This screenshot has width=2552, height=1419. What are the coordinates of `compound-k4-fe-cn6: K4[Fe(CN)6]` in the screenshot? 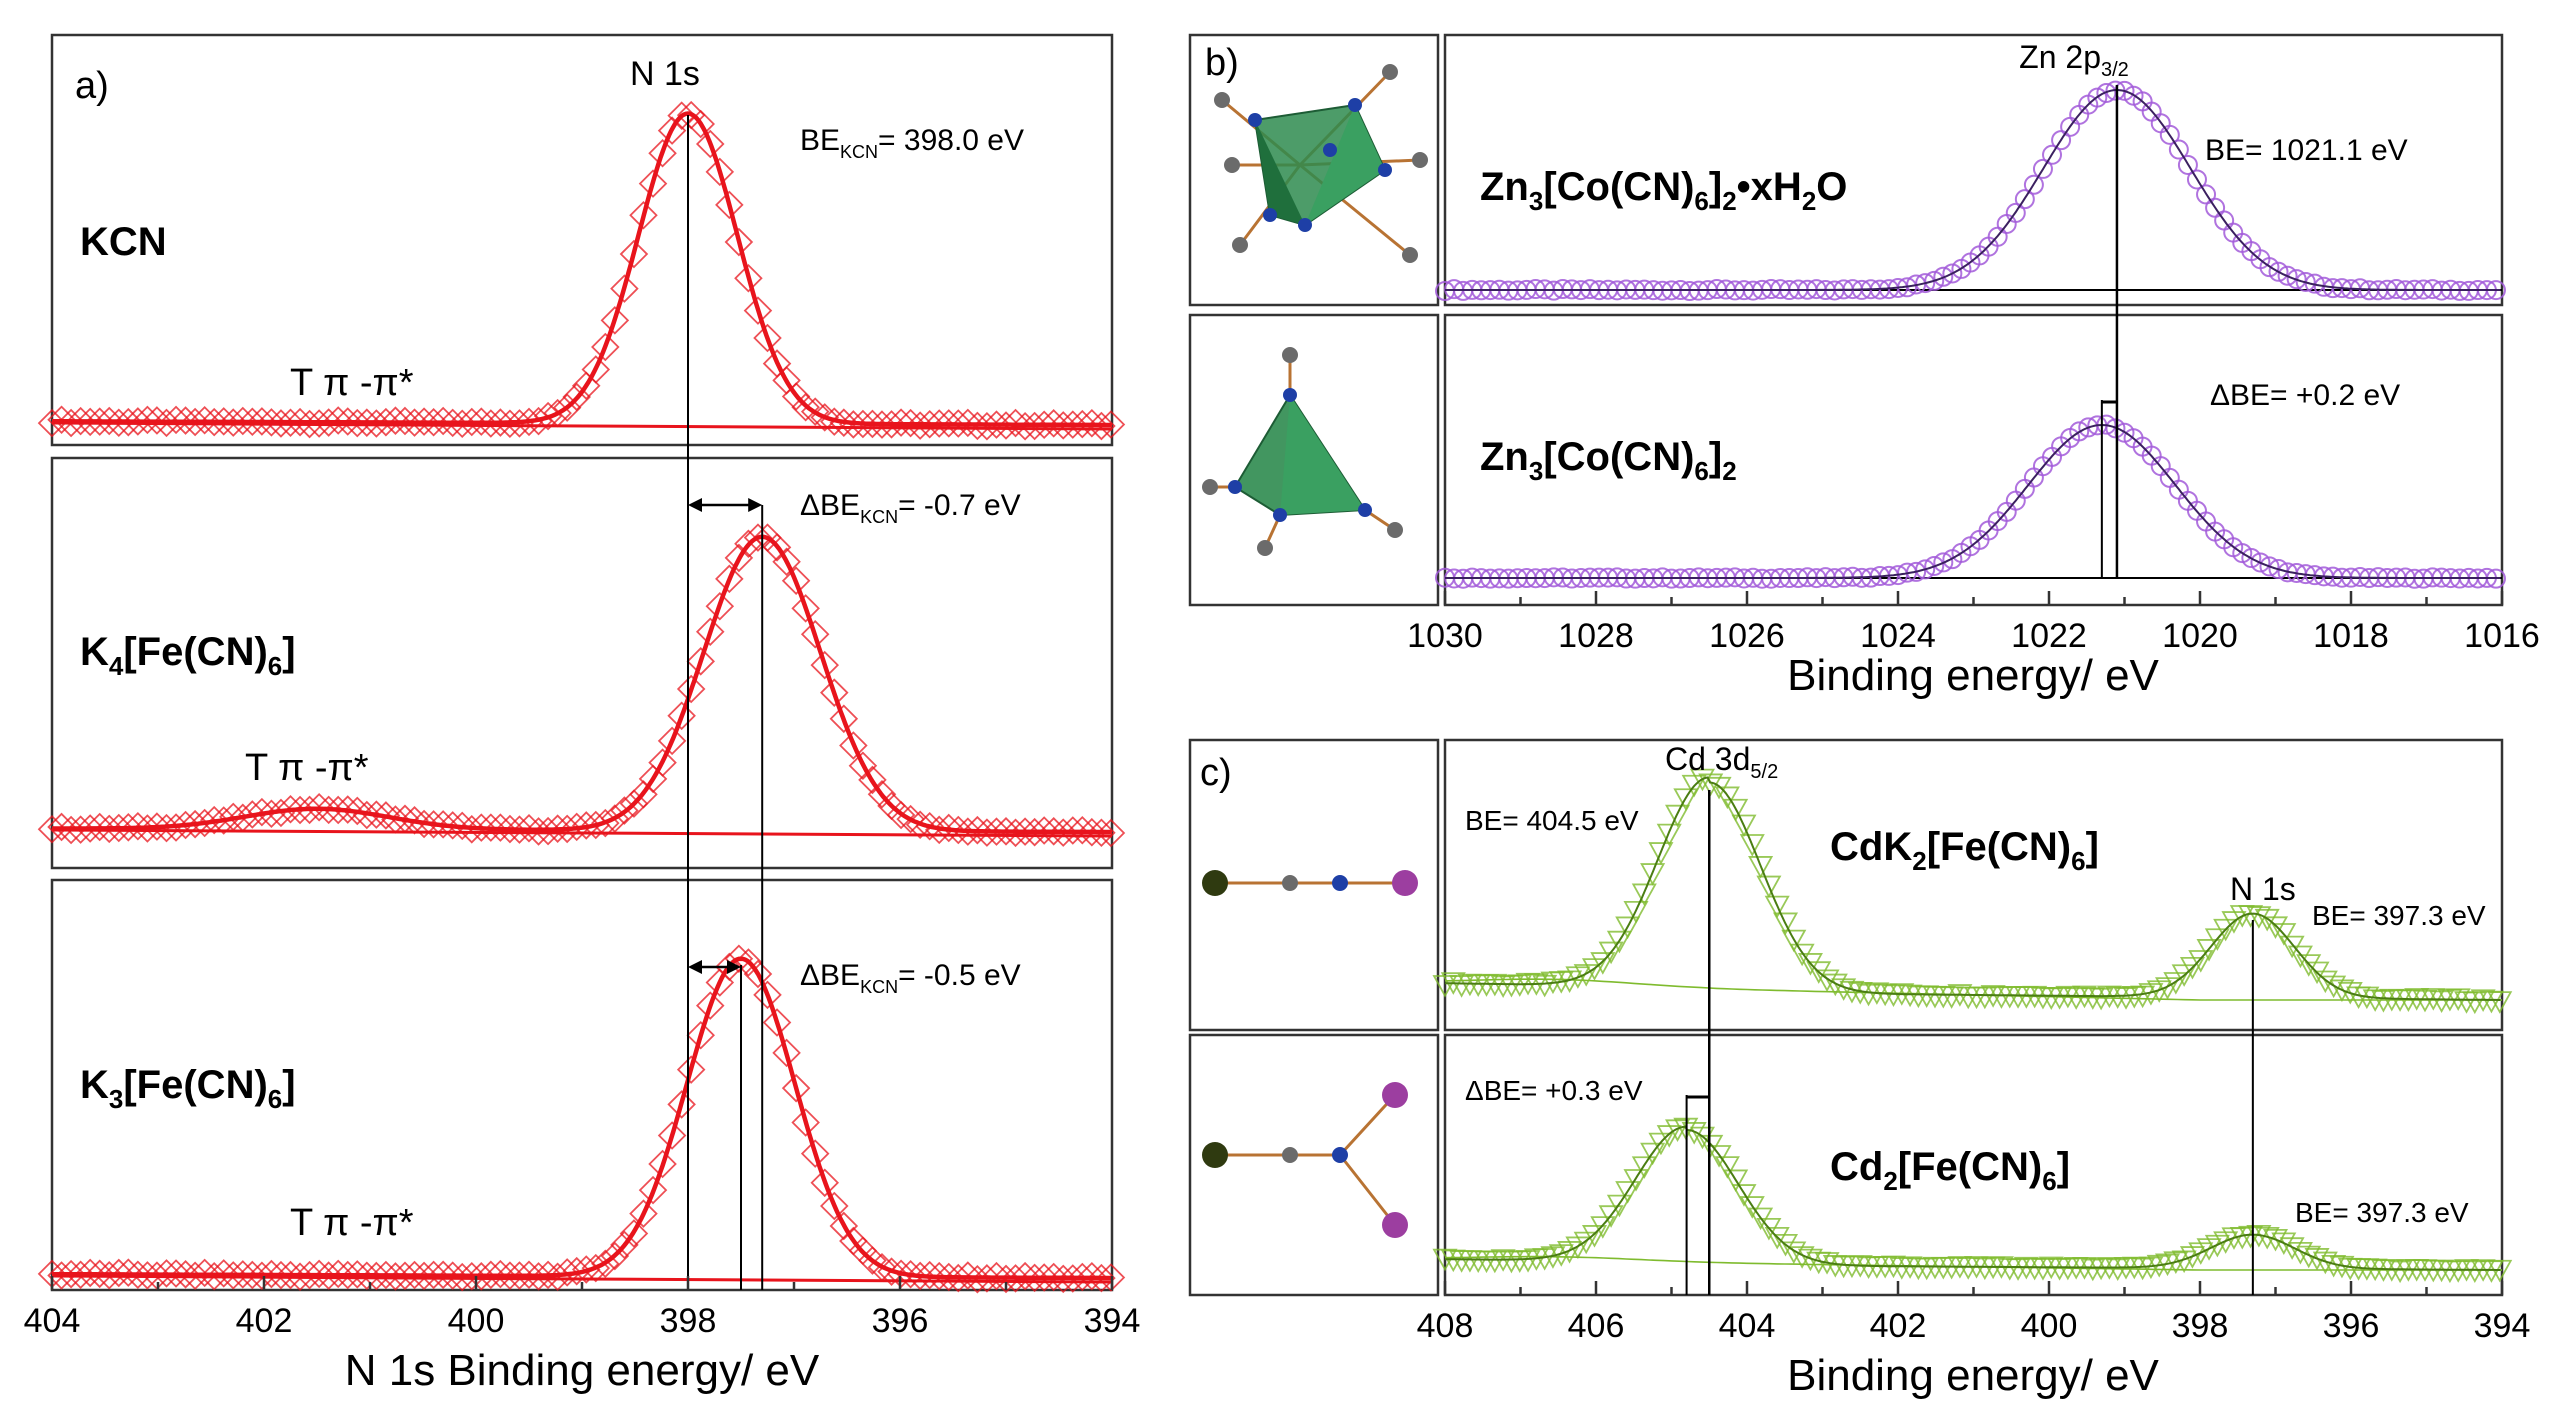 It's located at (188, 655).